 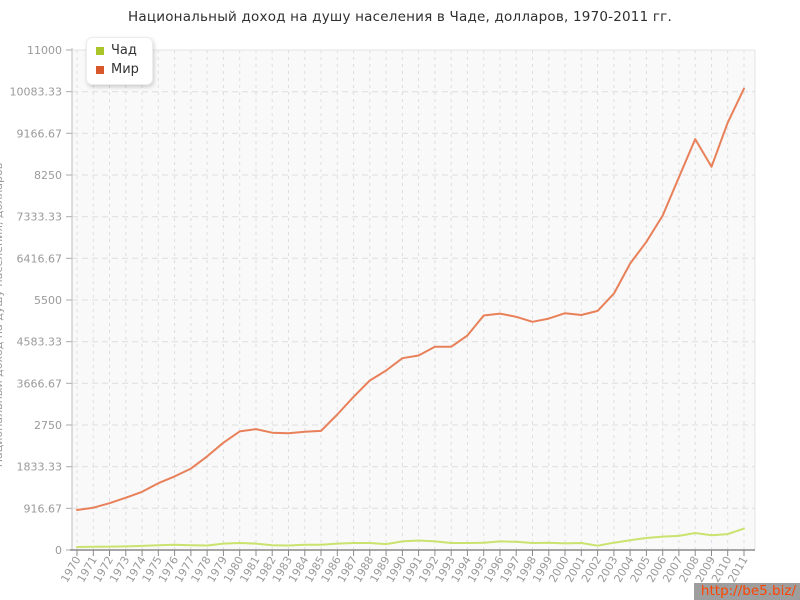 I want to click on world-series-swatch-icon, so click(x=100, y=70).